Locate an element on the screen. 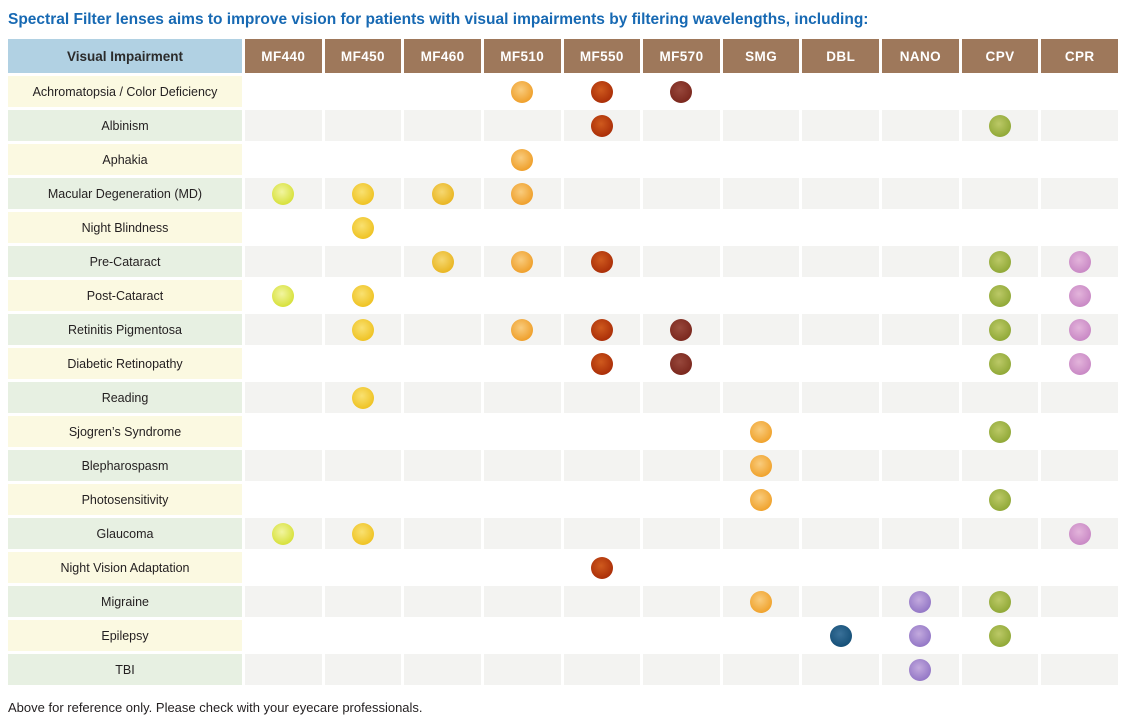 The width and height of the screenshot is (1130, 725). mf440-filter-dot-icon is located at coordinates (283, 193).